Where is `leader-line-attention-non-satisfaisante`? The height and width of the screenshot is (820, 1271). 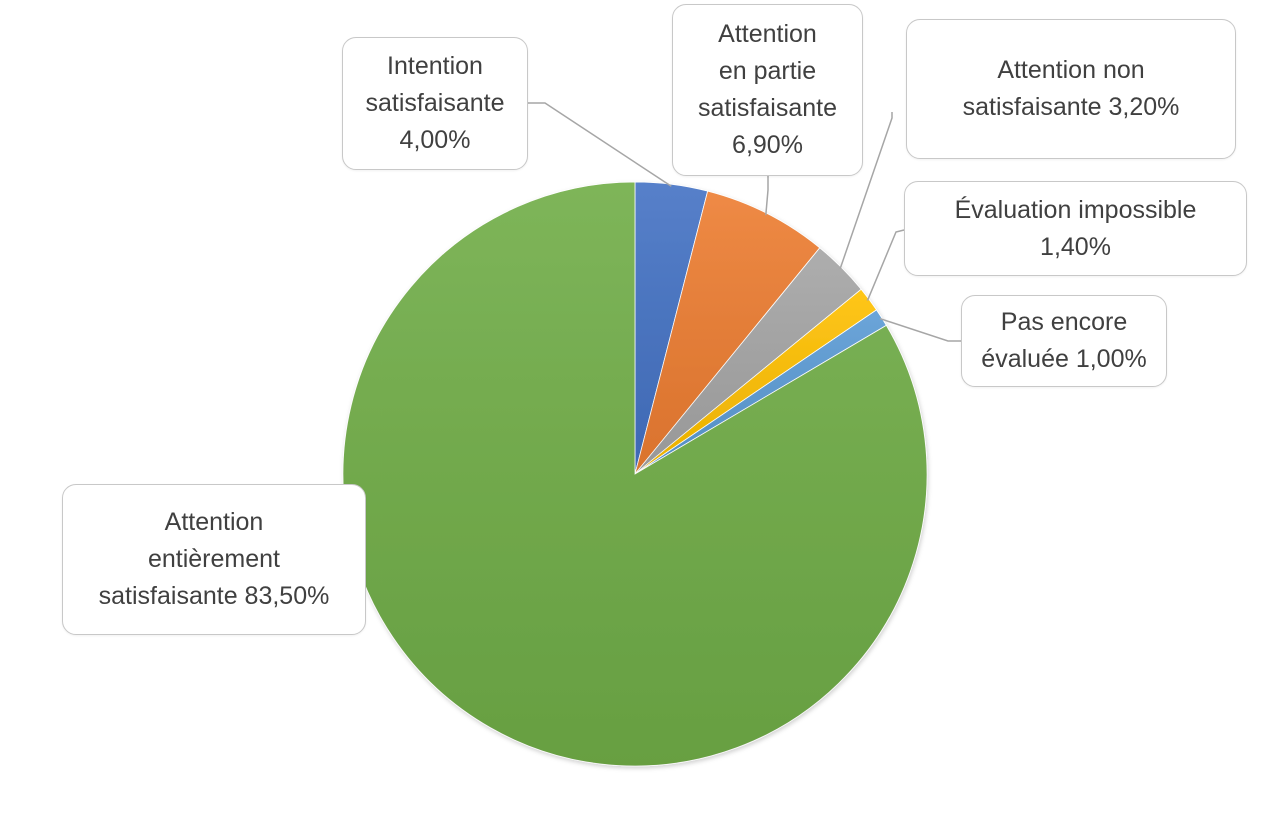 leader-line-attention-non-satisfaisante is located at coordinates (866, 191).